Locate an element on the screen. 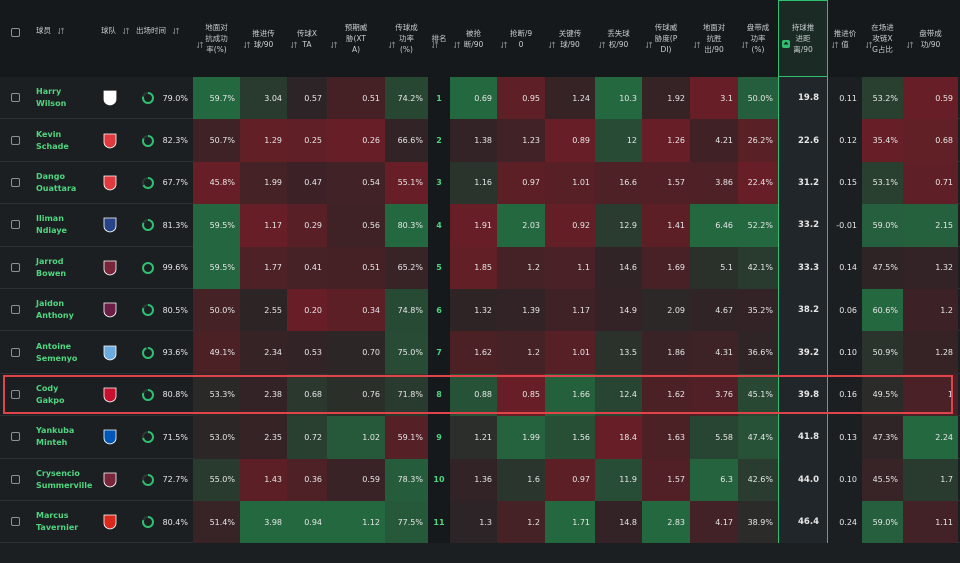 The image size is (960, 563). player-name-text: Iliman Ndiaye is located at coordinates (51, 225).